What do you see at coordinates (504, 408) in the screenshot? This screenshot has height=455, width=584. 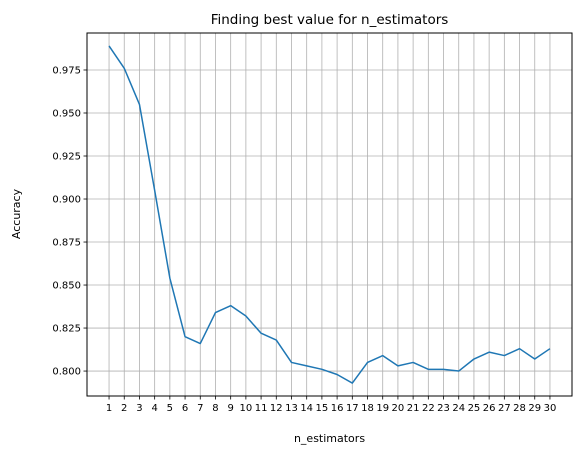 I see `x-tick-label: 27` at bounding box center [504, 408].